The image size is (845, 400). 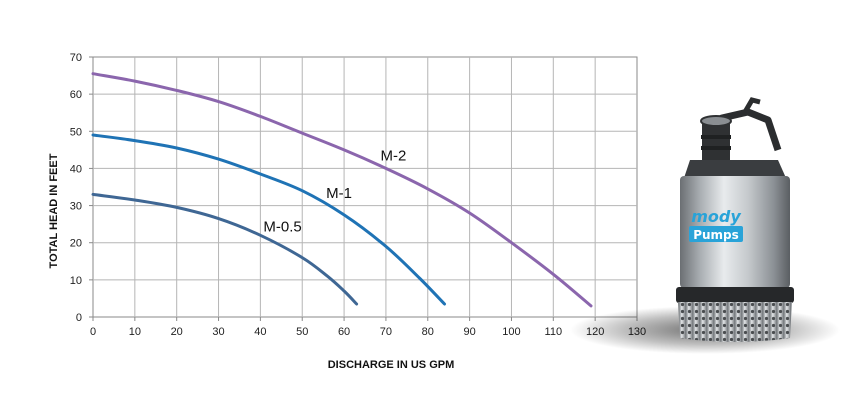 What do you see at coordinates (93, 332) in the screenshot?
I see `x-tick-label: 0` at bounding box center [93, 332].